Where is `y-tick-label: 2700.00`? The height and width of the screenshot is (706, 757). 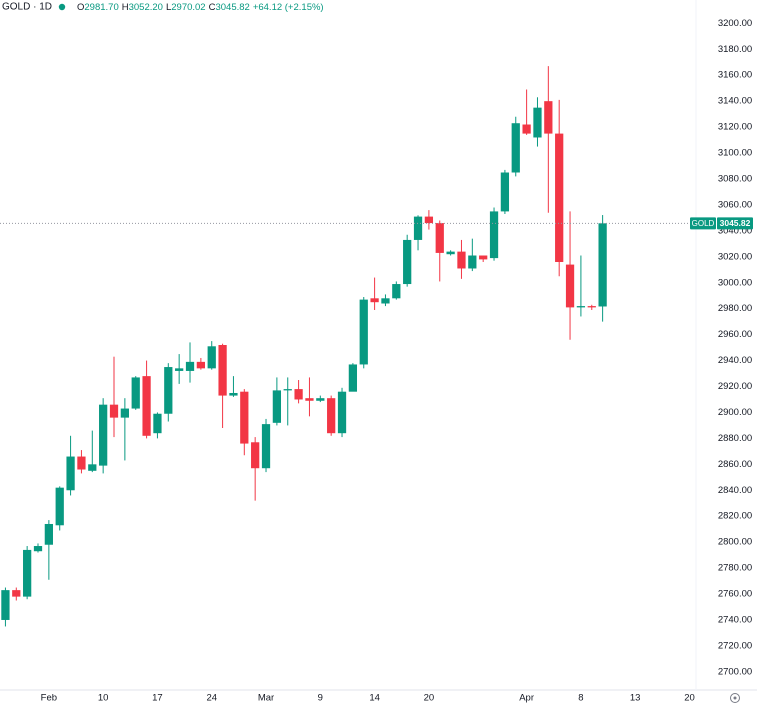 y-tick-label: 2700.00 is located at coordinates (735, 671).